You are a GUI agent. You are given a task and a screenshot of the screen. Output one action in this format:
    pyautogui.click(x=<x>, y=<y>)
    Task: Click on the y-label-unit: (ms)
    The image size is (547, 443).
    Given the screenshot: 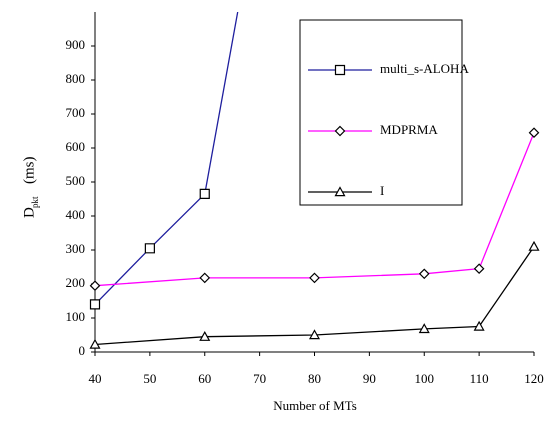 What is the action you would take?
    pyautogui.click(x=29, y=171)
    